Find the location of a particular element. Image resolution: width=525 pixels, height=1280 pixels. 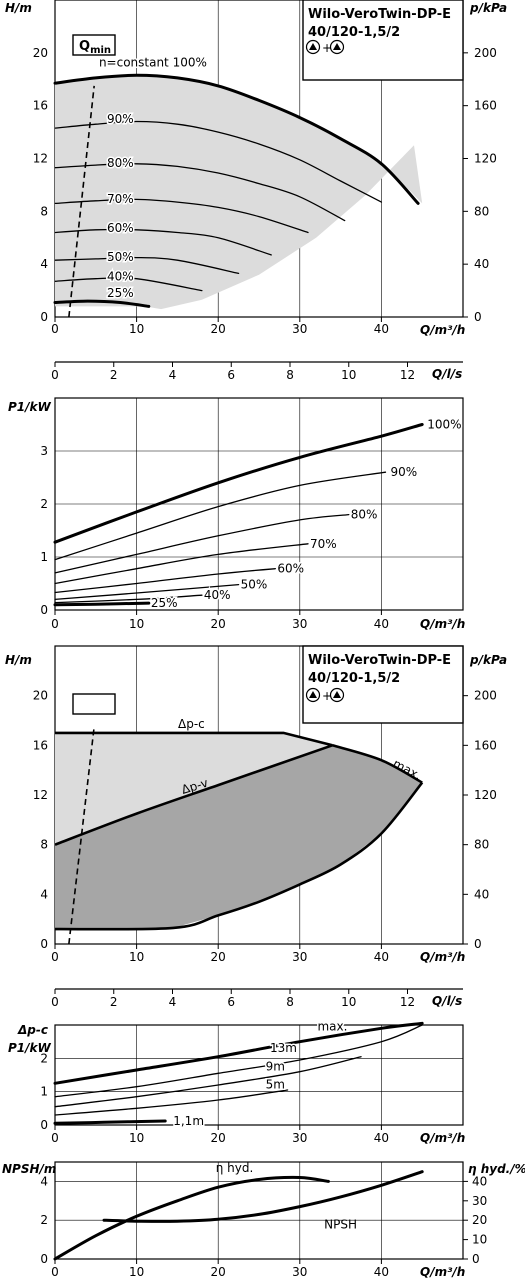

chart4-xtick-label: 10 is located at coordinates (136, 1138).